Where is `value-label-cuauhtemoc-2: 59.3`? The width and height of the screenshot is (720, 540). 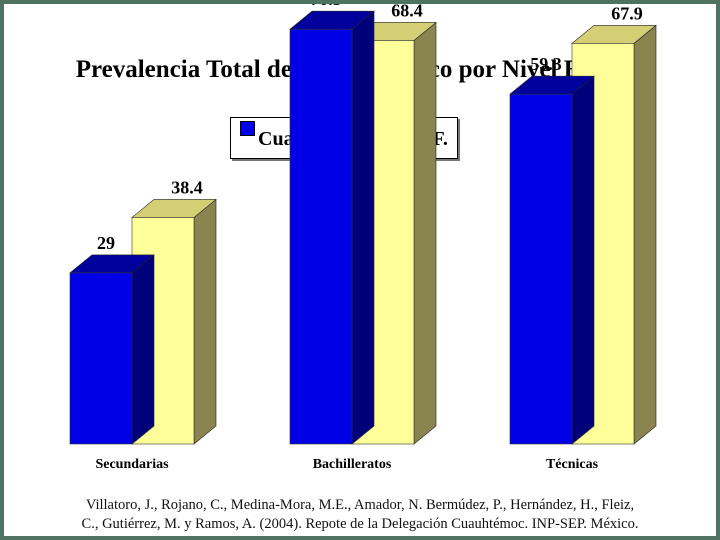 value-label-cuauhtemoc-2: 59.3 is located at coordinates (546, 64).